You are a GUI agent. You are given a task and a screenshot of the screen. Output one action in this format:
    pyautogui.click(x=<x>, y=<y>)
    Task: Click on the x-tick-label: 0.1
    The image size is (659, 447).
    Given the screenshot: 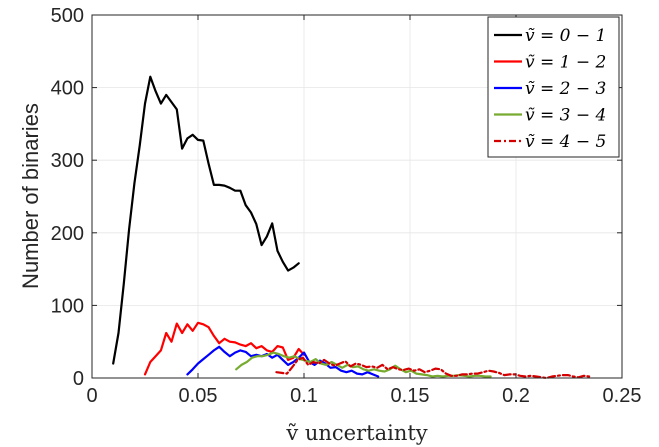 What is the action you would take?
    pyautogui.click(x=304, y=396)
    